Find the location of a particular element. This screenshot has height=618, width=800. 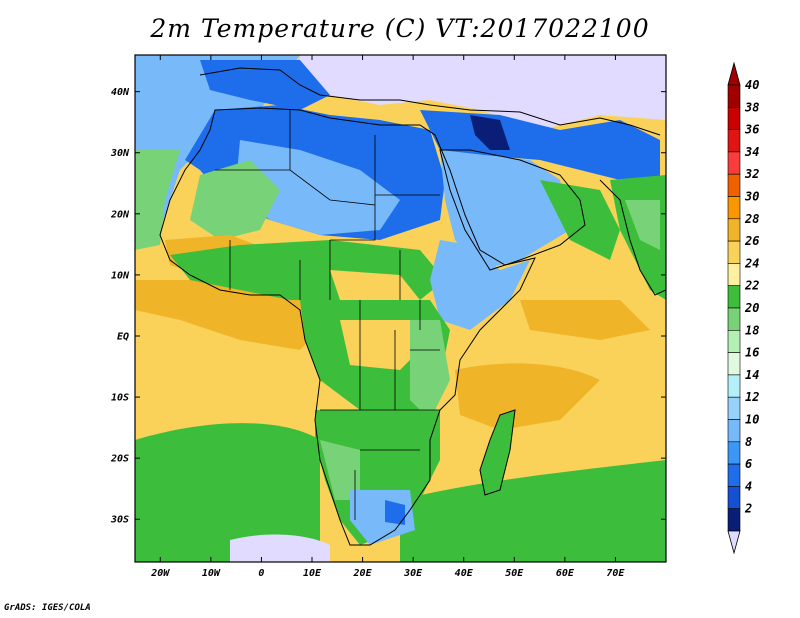

colorbar-label: 34 is located at coordinates (751, 152).